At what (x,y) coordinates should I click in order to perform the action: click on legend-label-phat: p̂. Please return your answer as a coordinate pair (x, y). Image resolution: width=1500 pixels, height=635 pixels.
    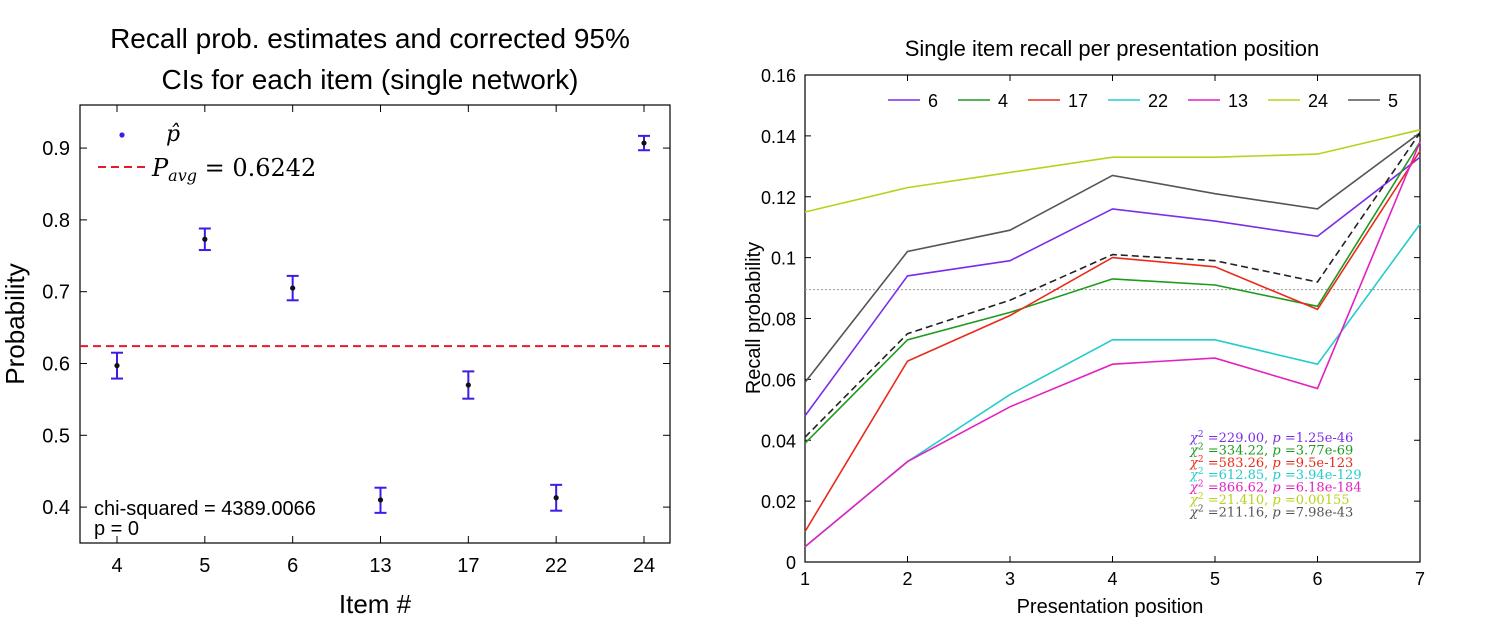
    Looking at the image, I should click on (173, 134).